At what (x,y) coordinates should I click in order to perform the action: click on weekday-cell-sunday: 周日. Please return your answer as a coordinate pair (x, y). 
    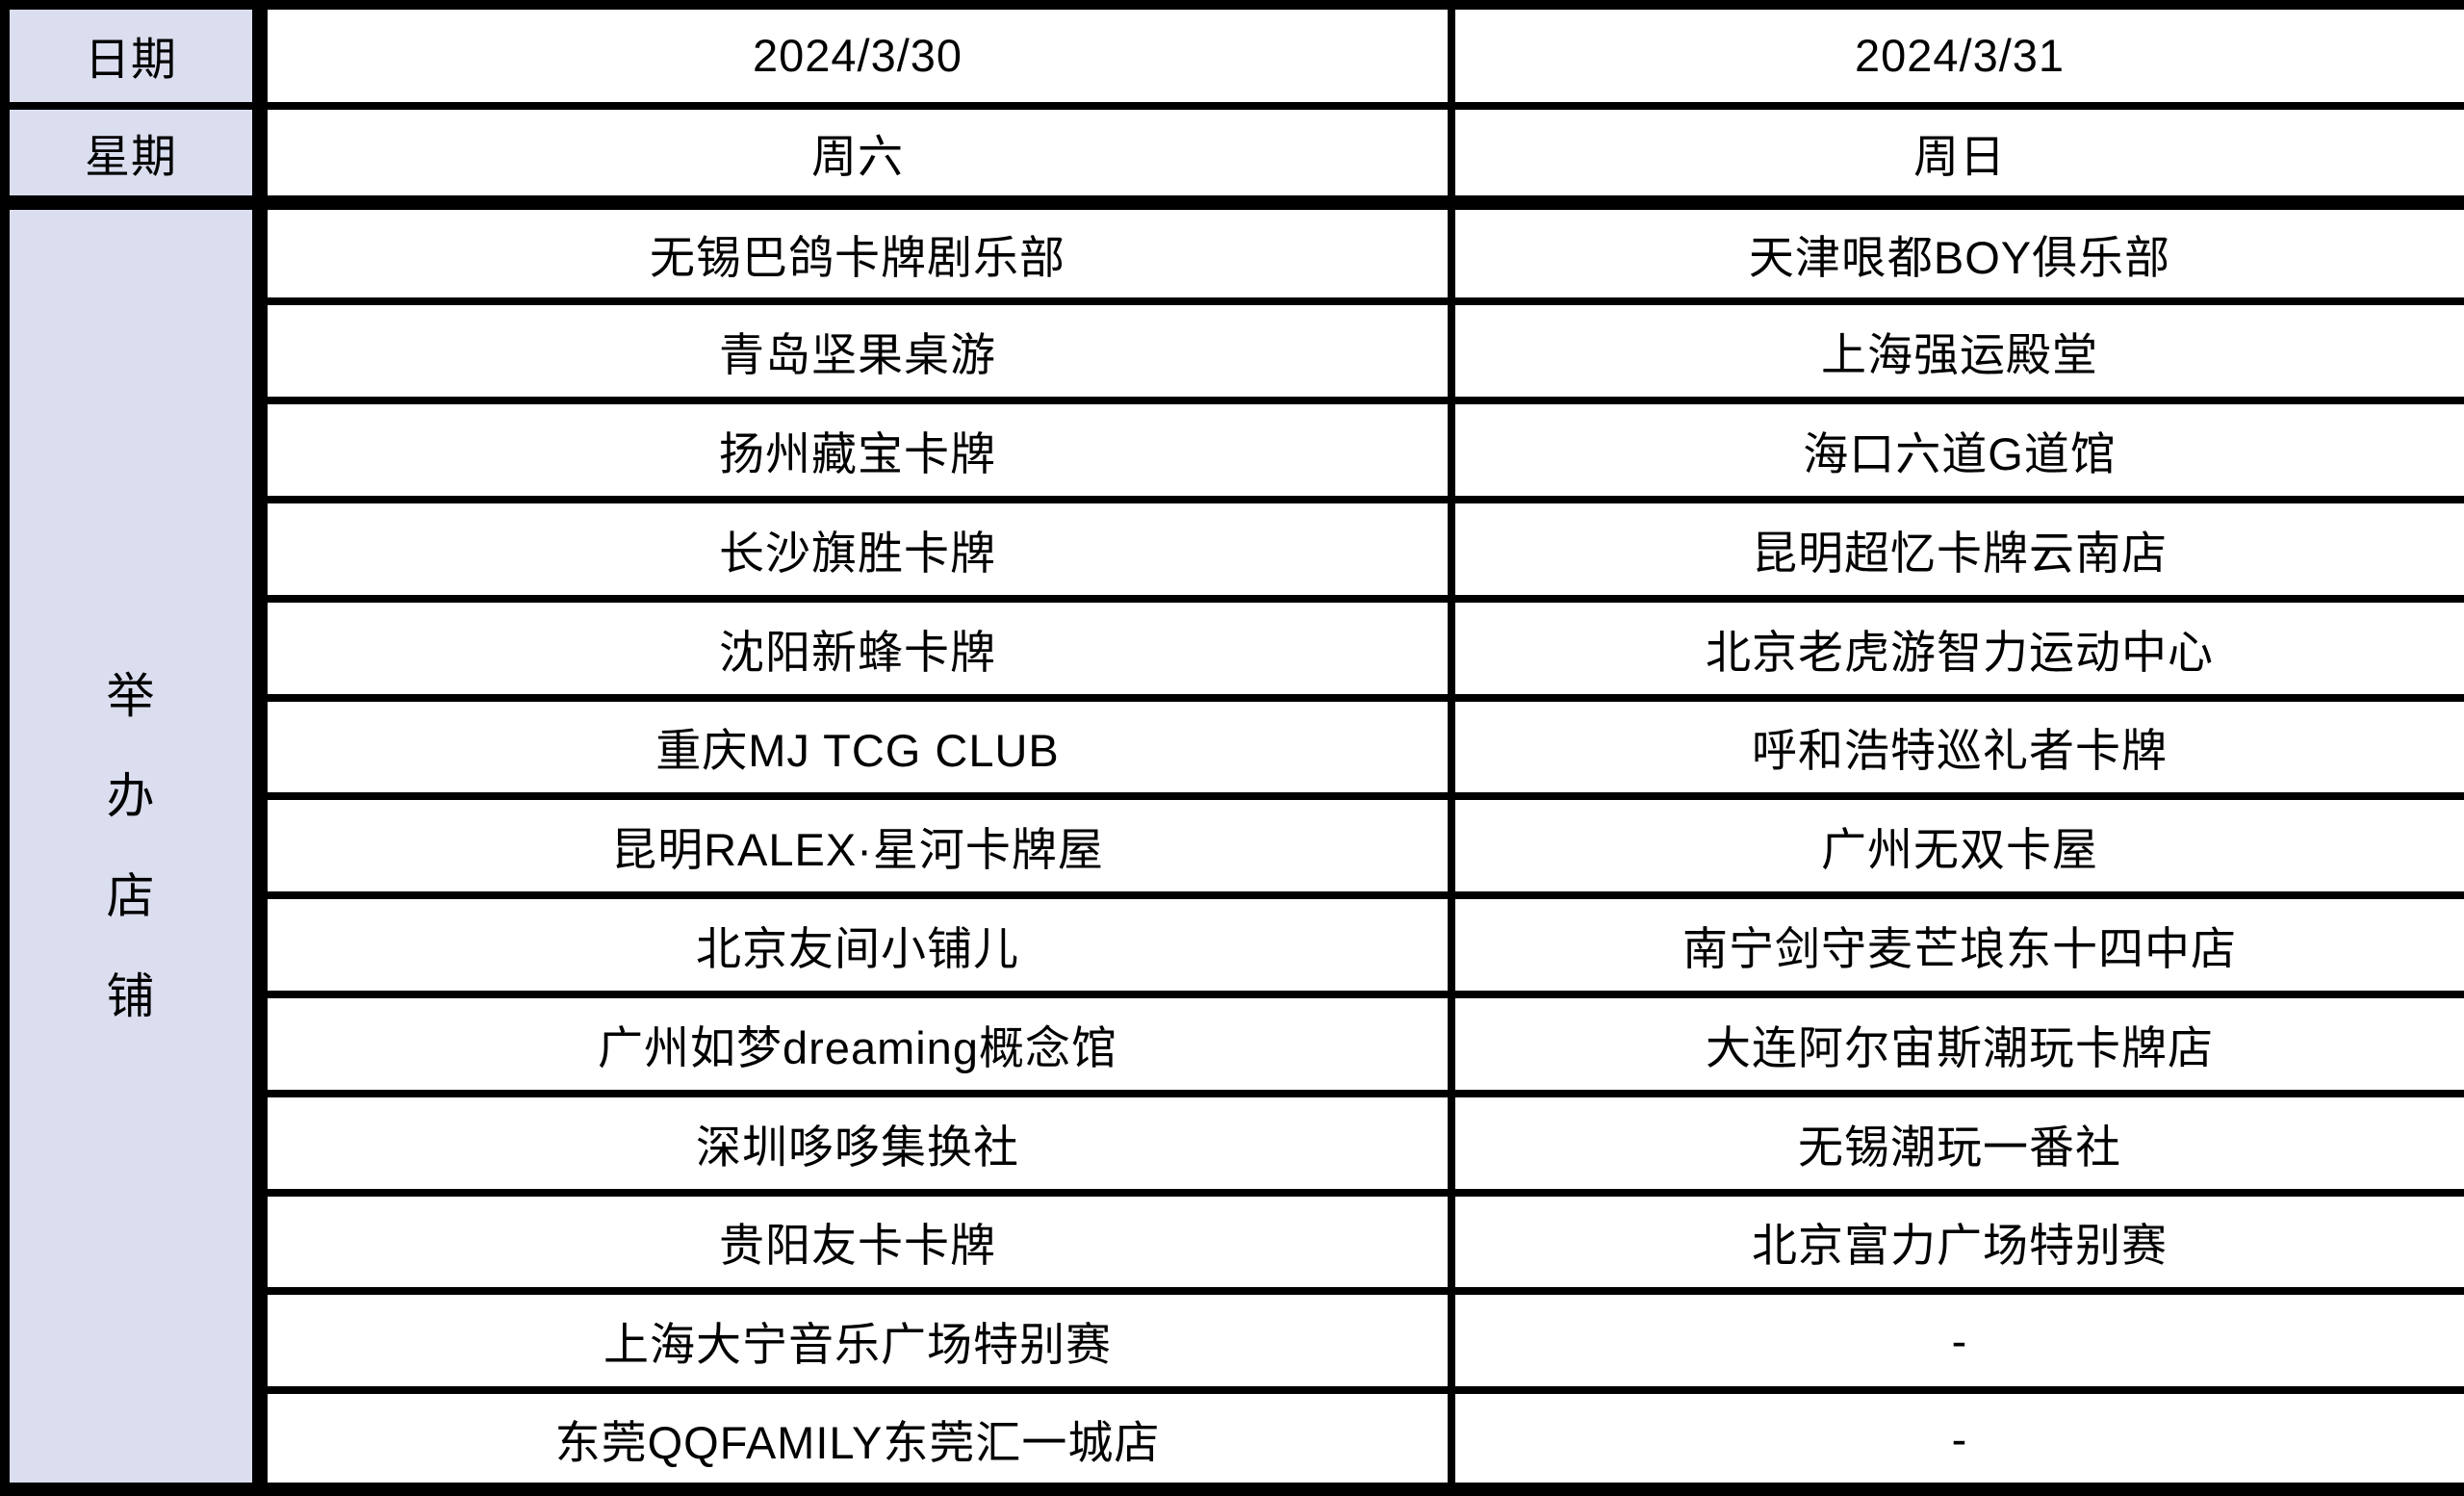
    Looking at the image, I should click on (1956, 156).